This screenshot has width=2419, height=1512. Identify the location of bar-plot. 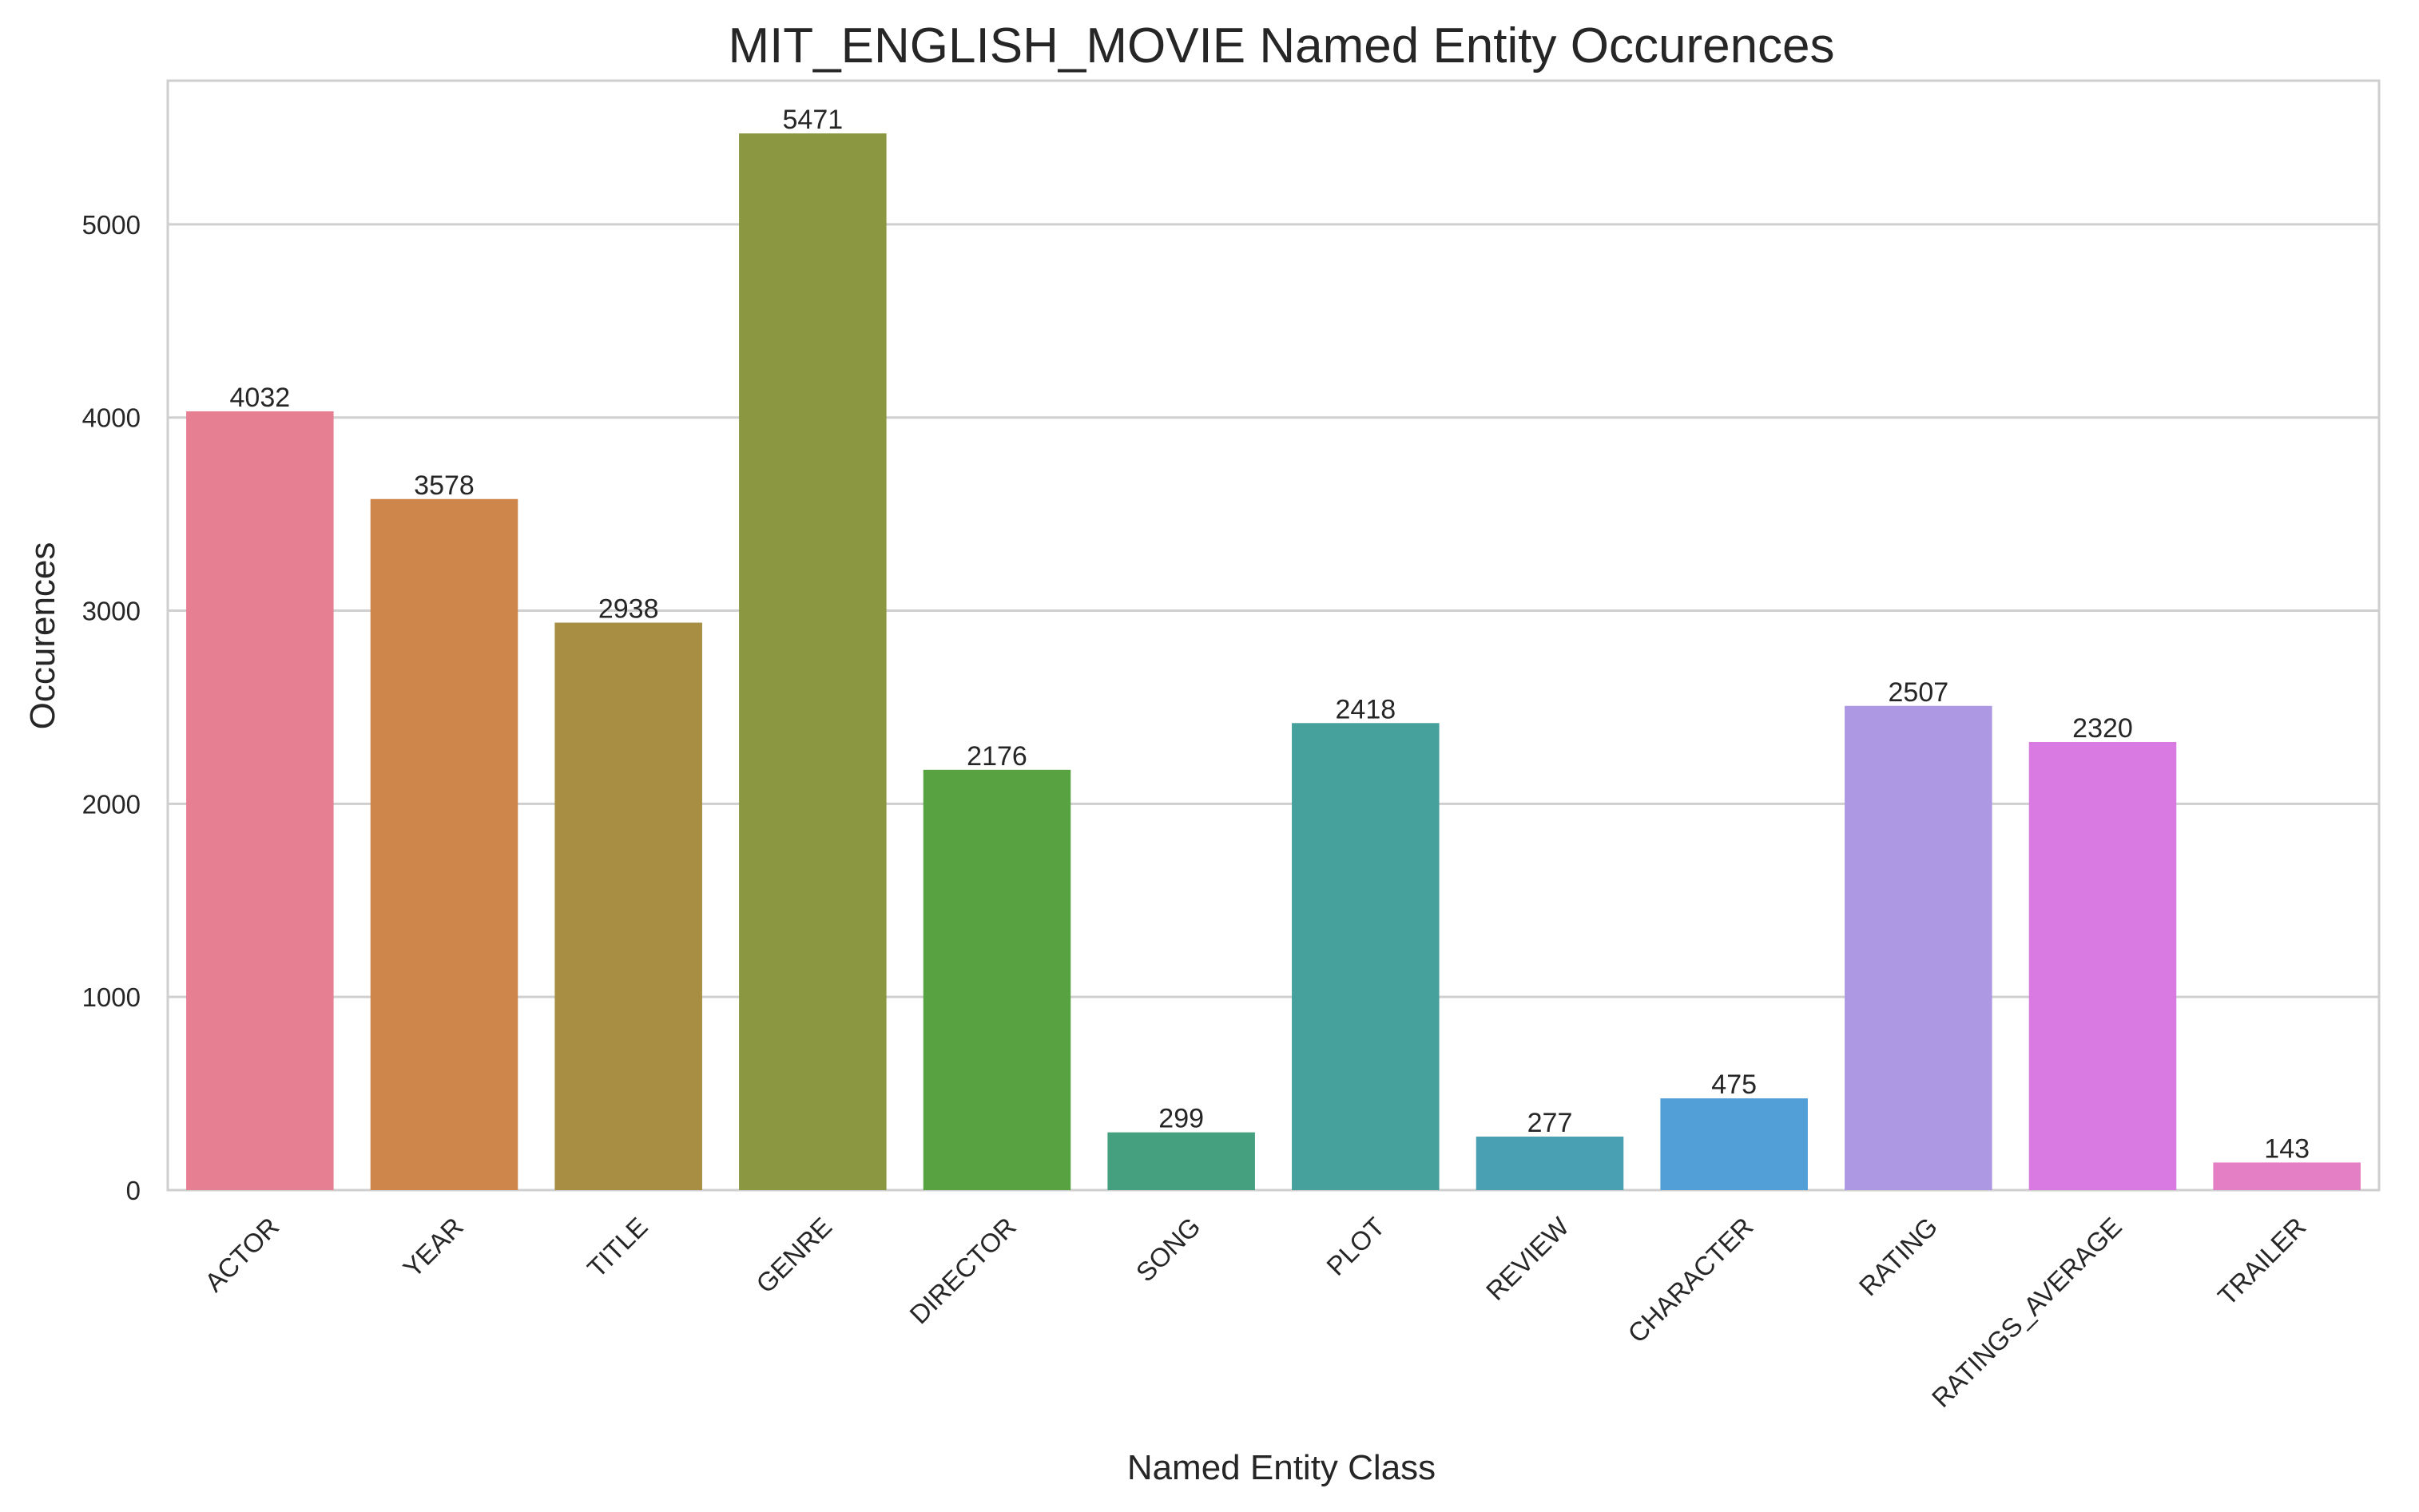
(1366, 956).